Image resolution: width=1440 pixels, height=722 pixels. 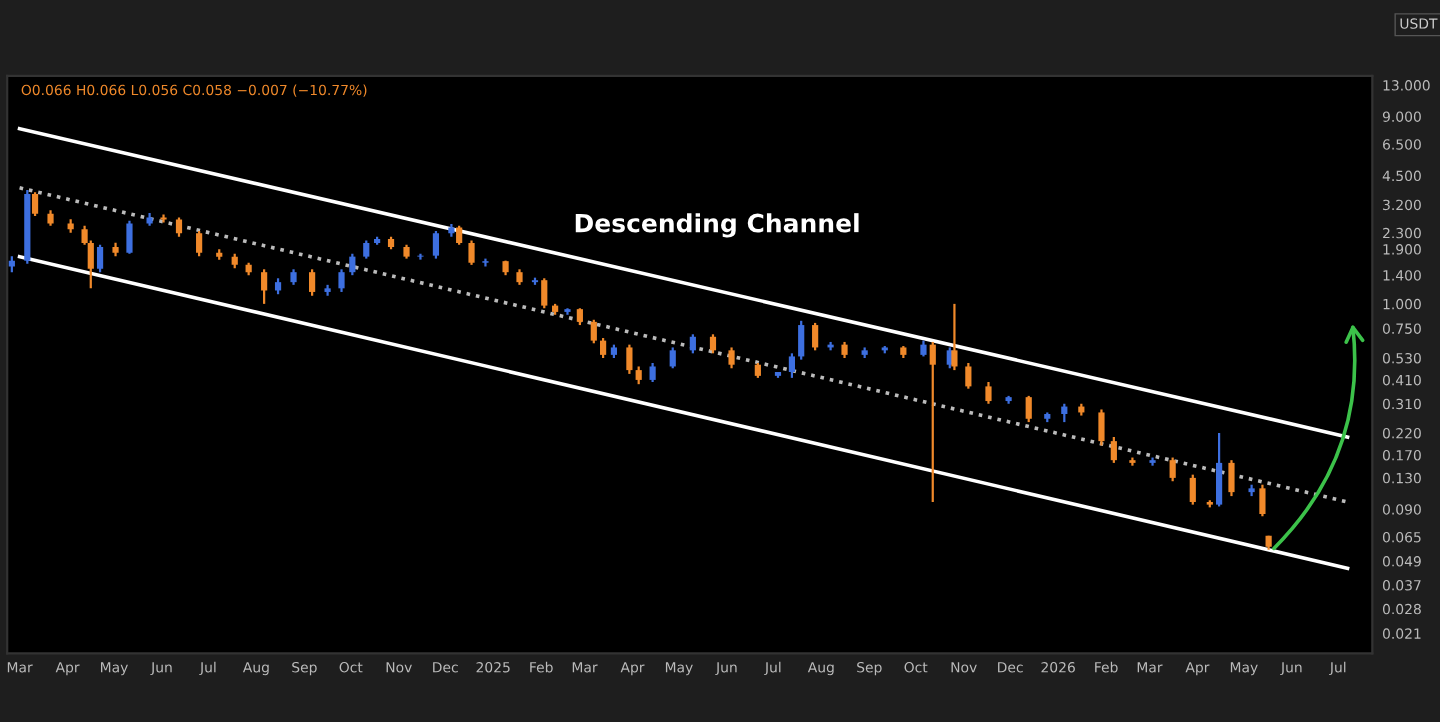 What do you see at coordinates (717, 225) in the screenshot?
I see `annotation: Descending Channel` at bounding box center [717, 225].